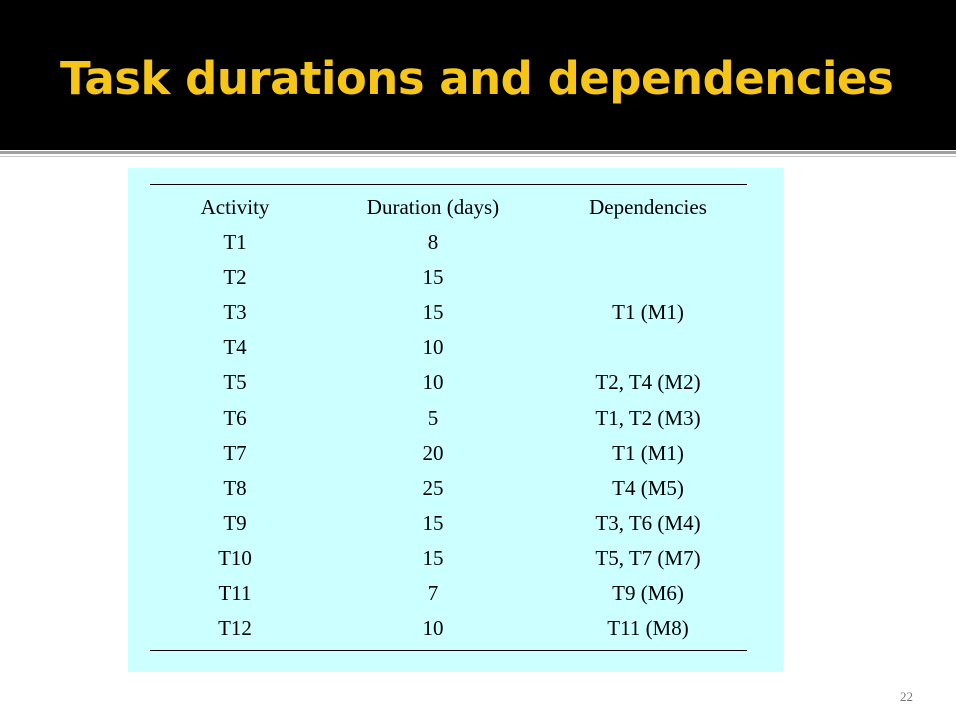  I want to click on table-cell: T10, so click(235, 557).